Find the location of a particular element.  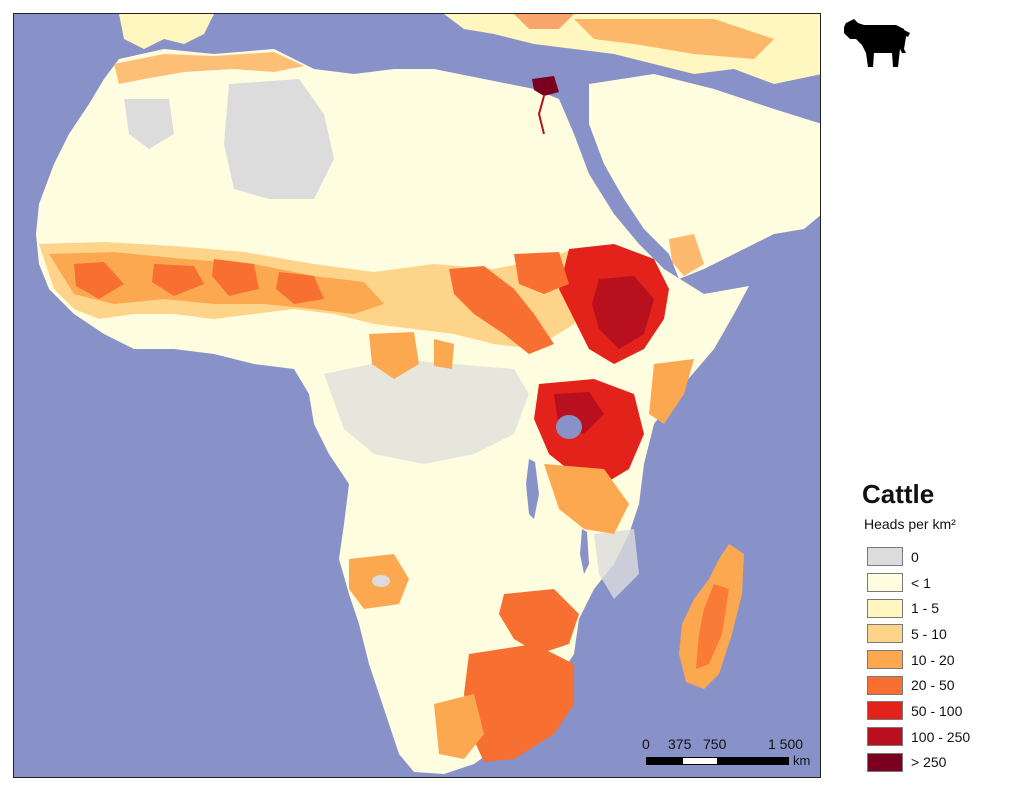

tanzania-density is located at coordinates (586, 499).